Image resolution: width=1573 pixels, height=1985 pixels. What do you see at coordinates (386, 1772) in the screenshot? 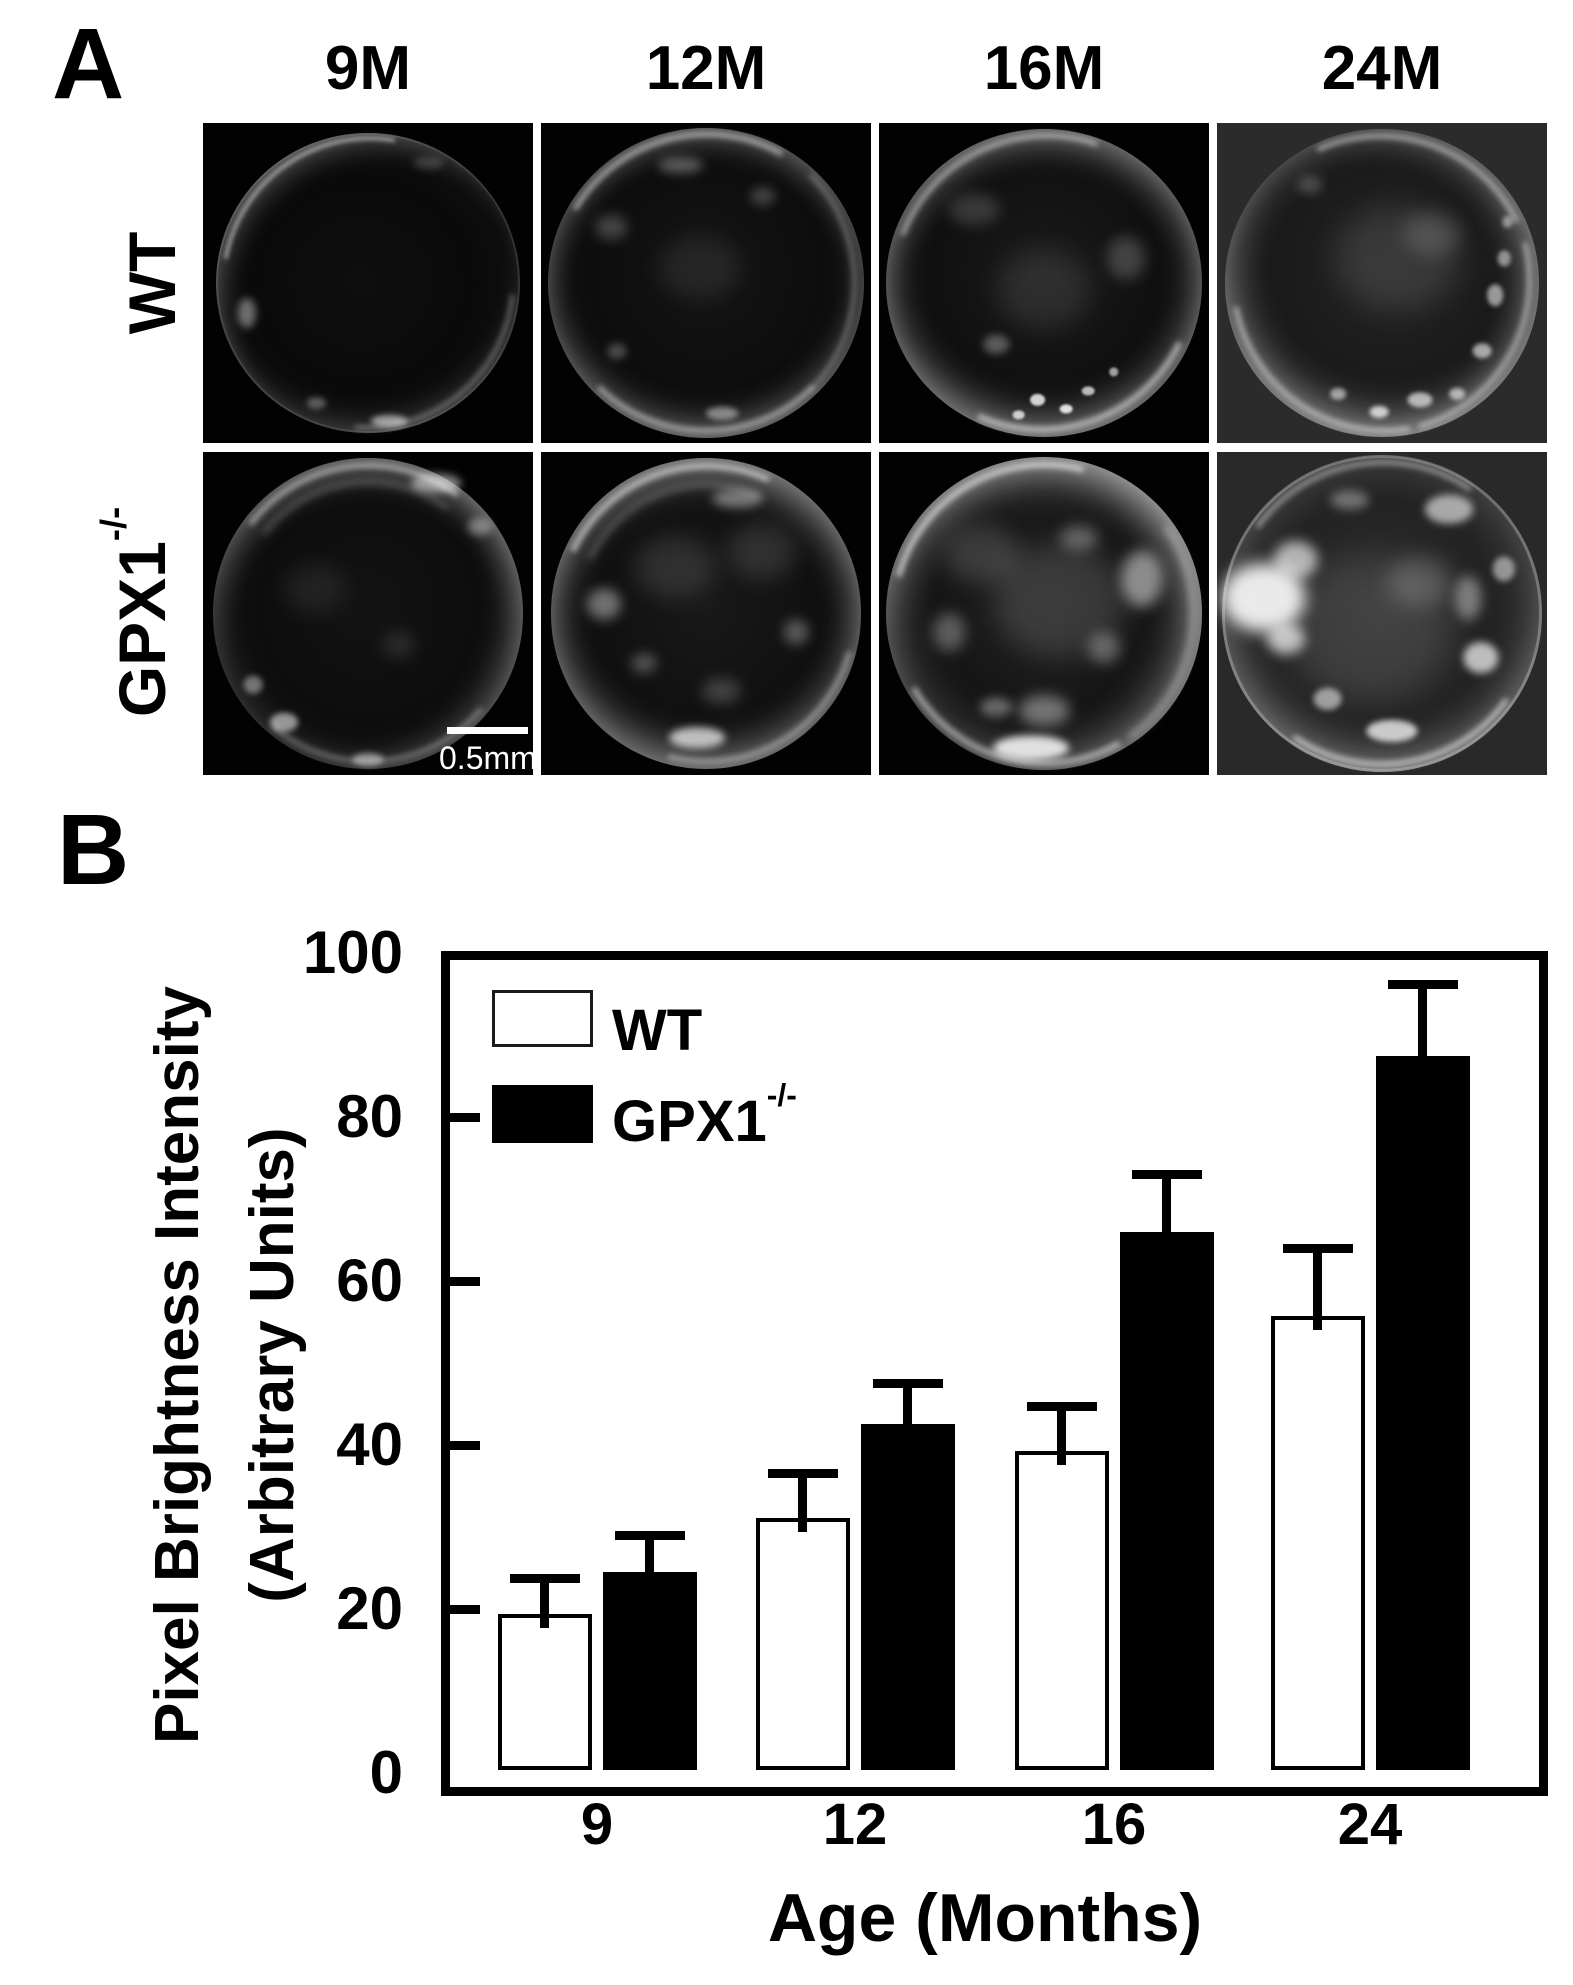
I see `y-tick-label-0: 0` at bounding box center [386, 1772].